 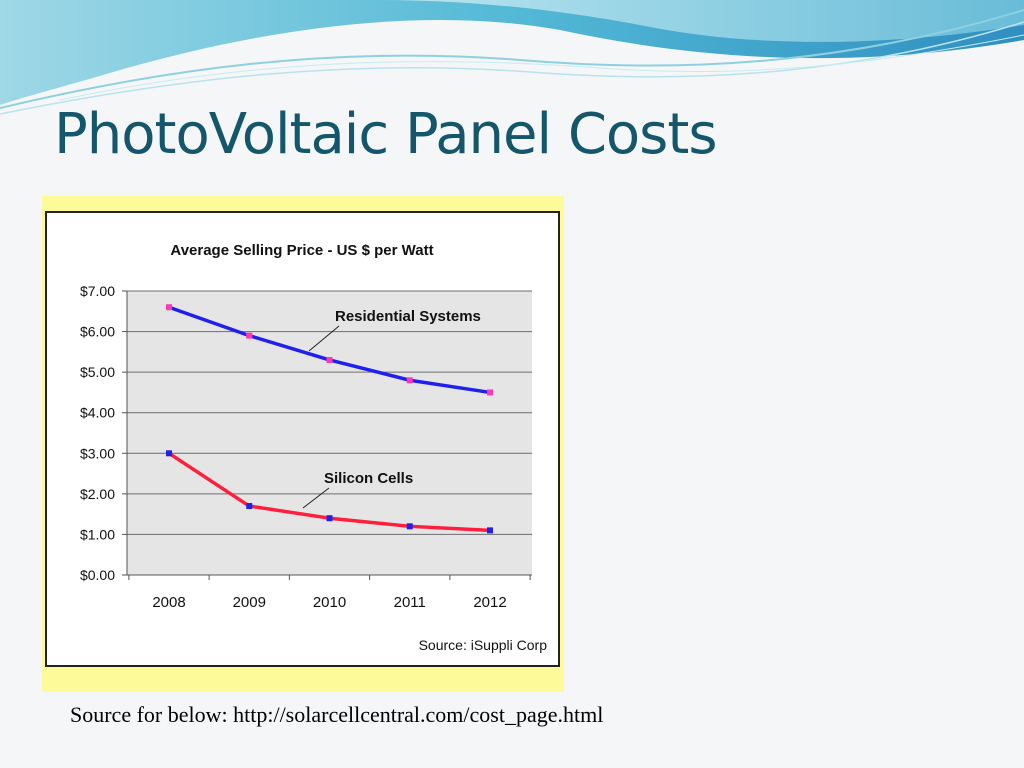 What do you see at coordinates (489, 602) in the screenshot?
I see `x-tick-label: 2012` at bounding box center [489, 602].